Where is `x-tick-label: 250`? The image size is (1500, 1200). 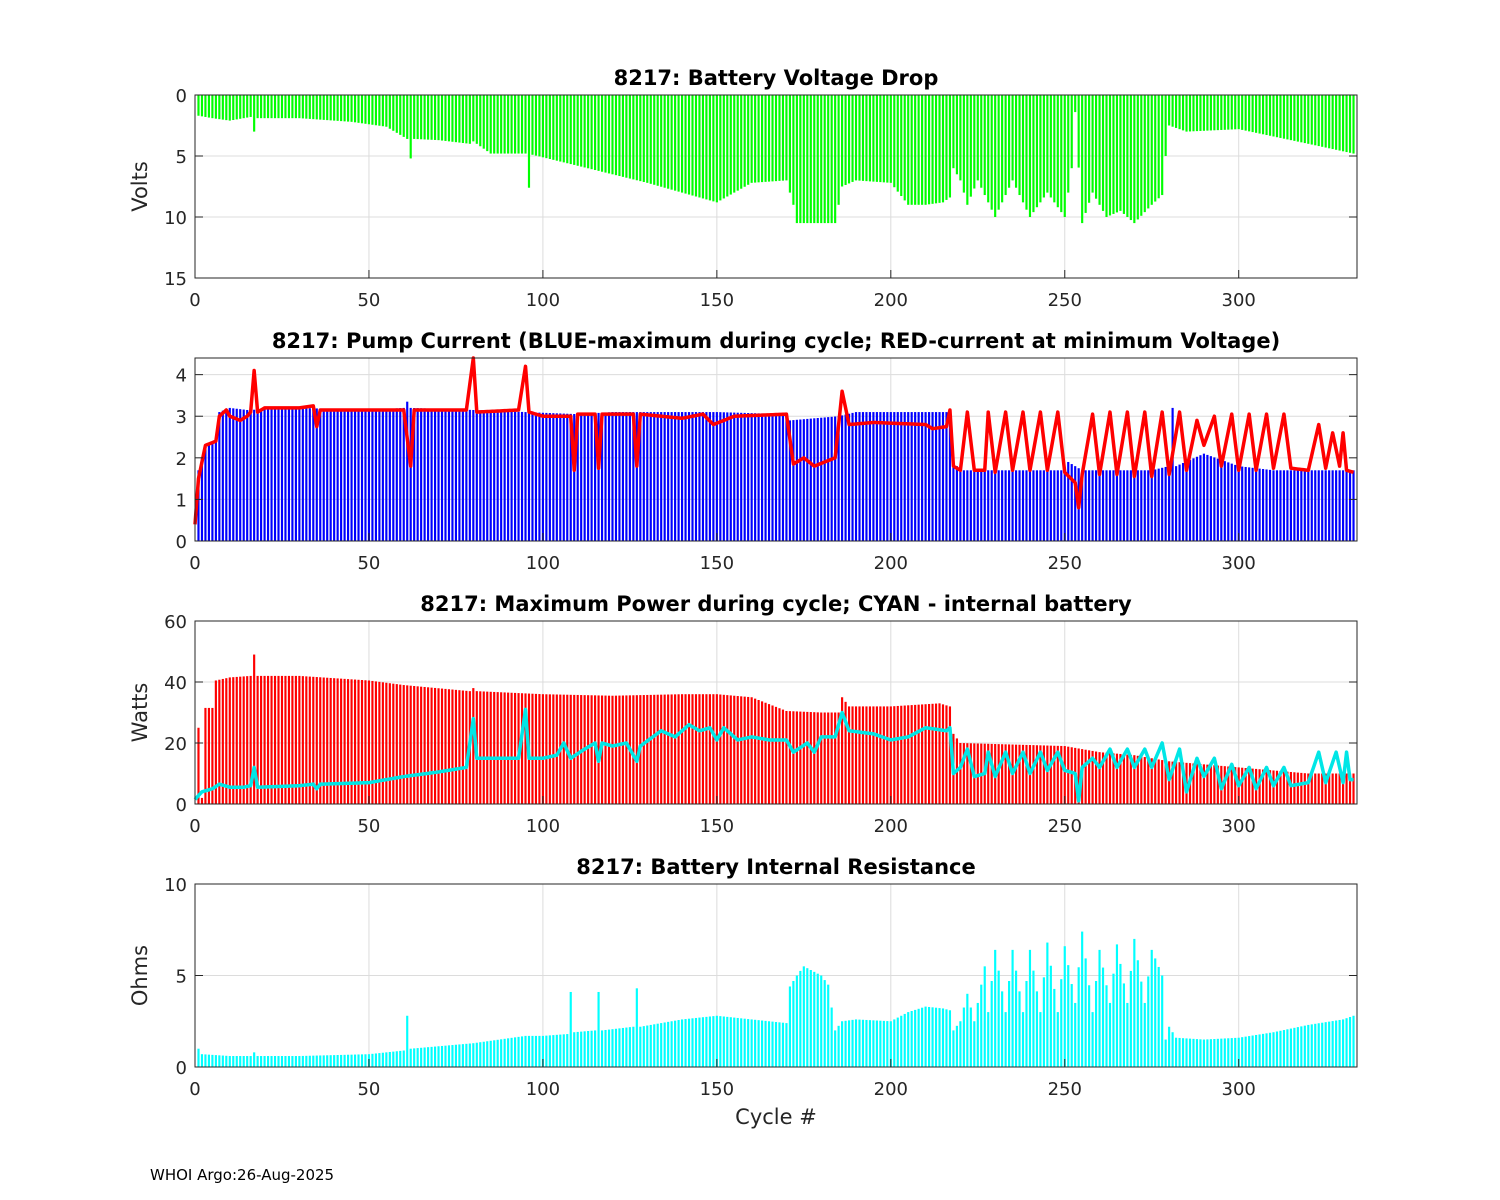 x-tick-label: 250 is located at coordinates (1065, 826).